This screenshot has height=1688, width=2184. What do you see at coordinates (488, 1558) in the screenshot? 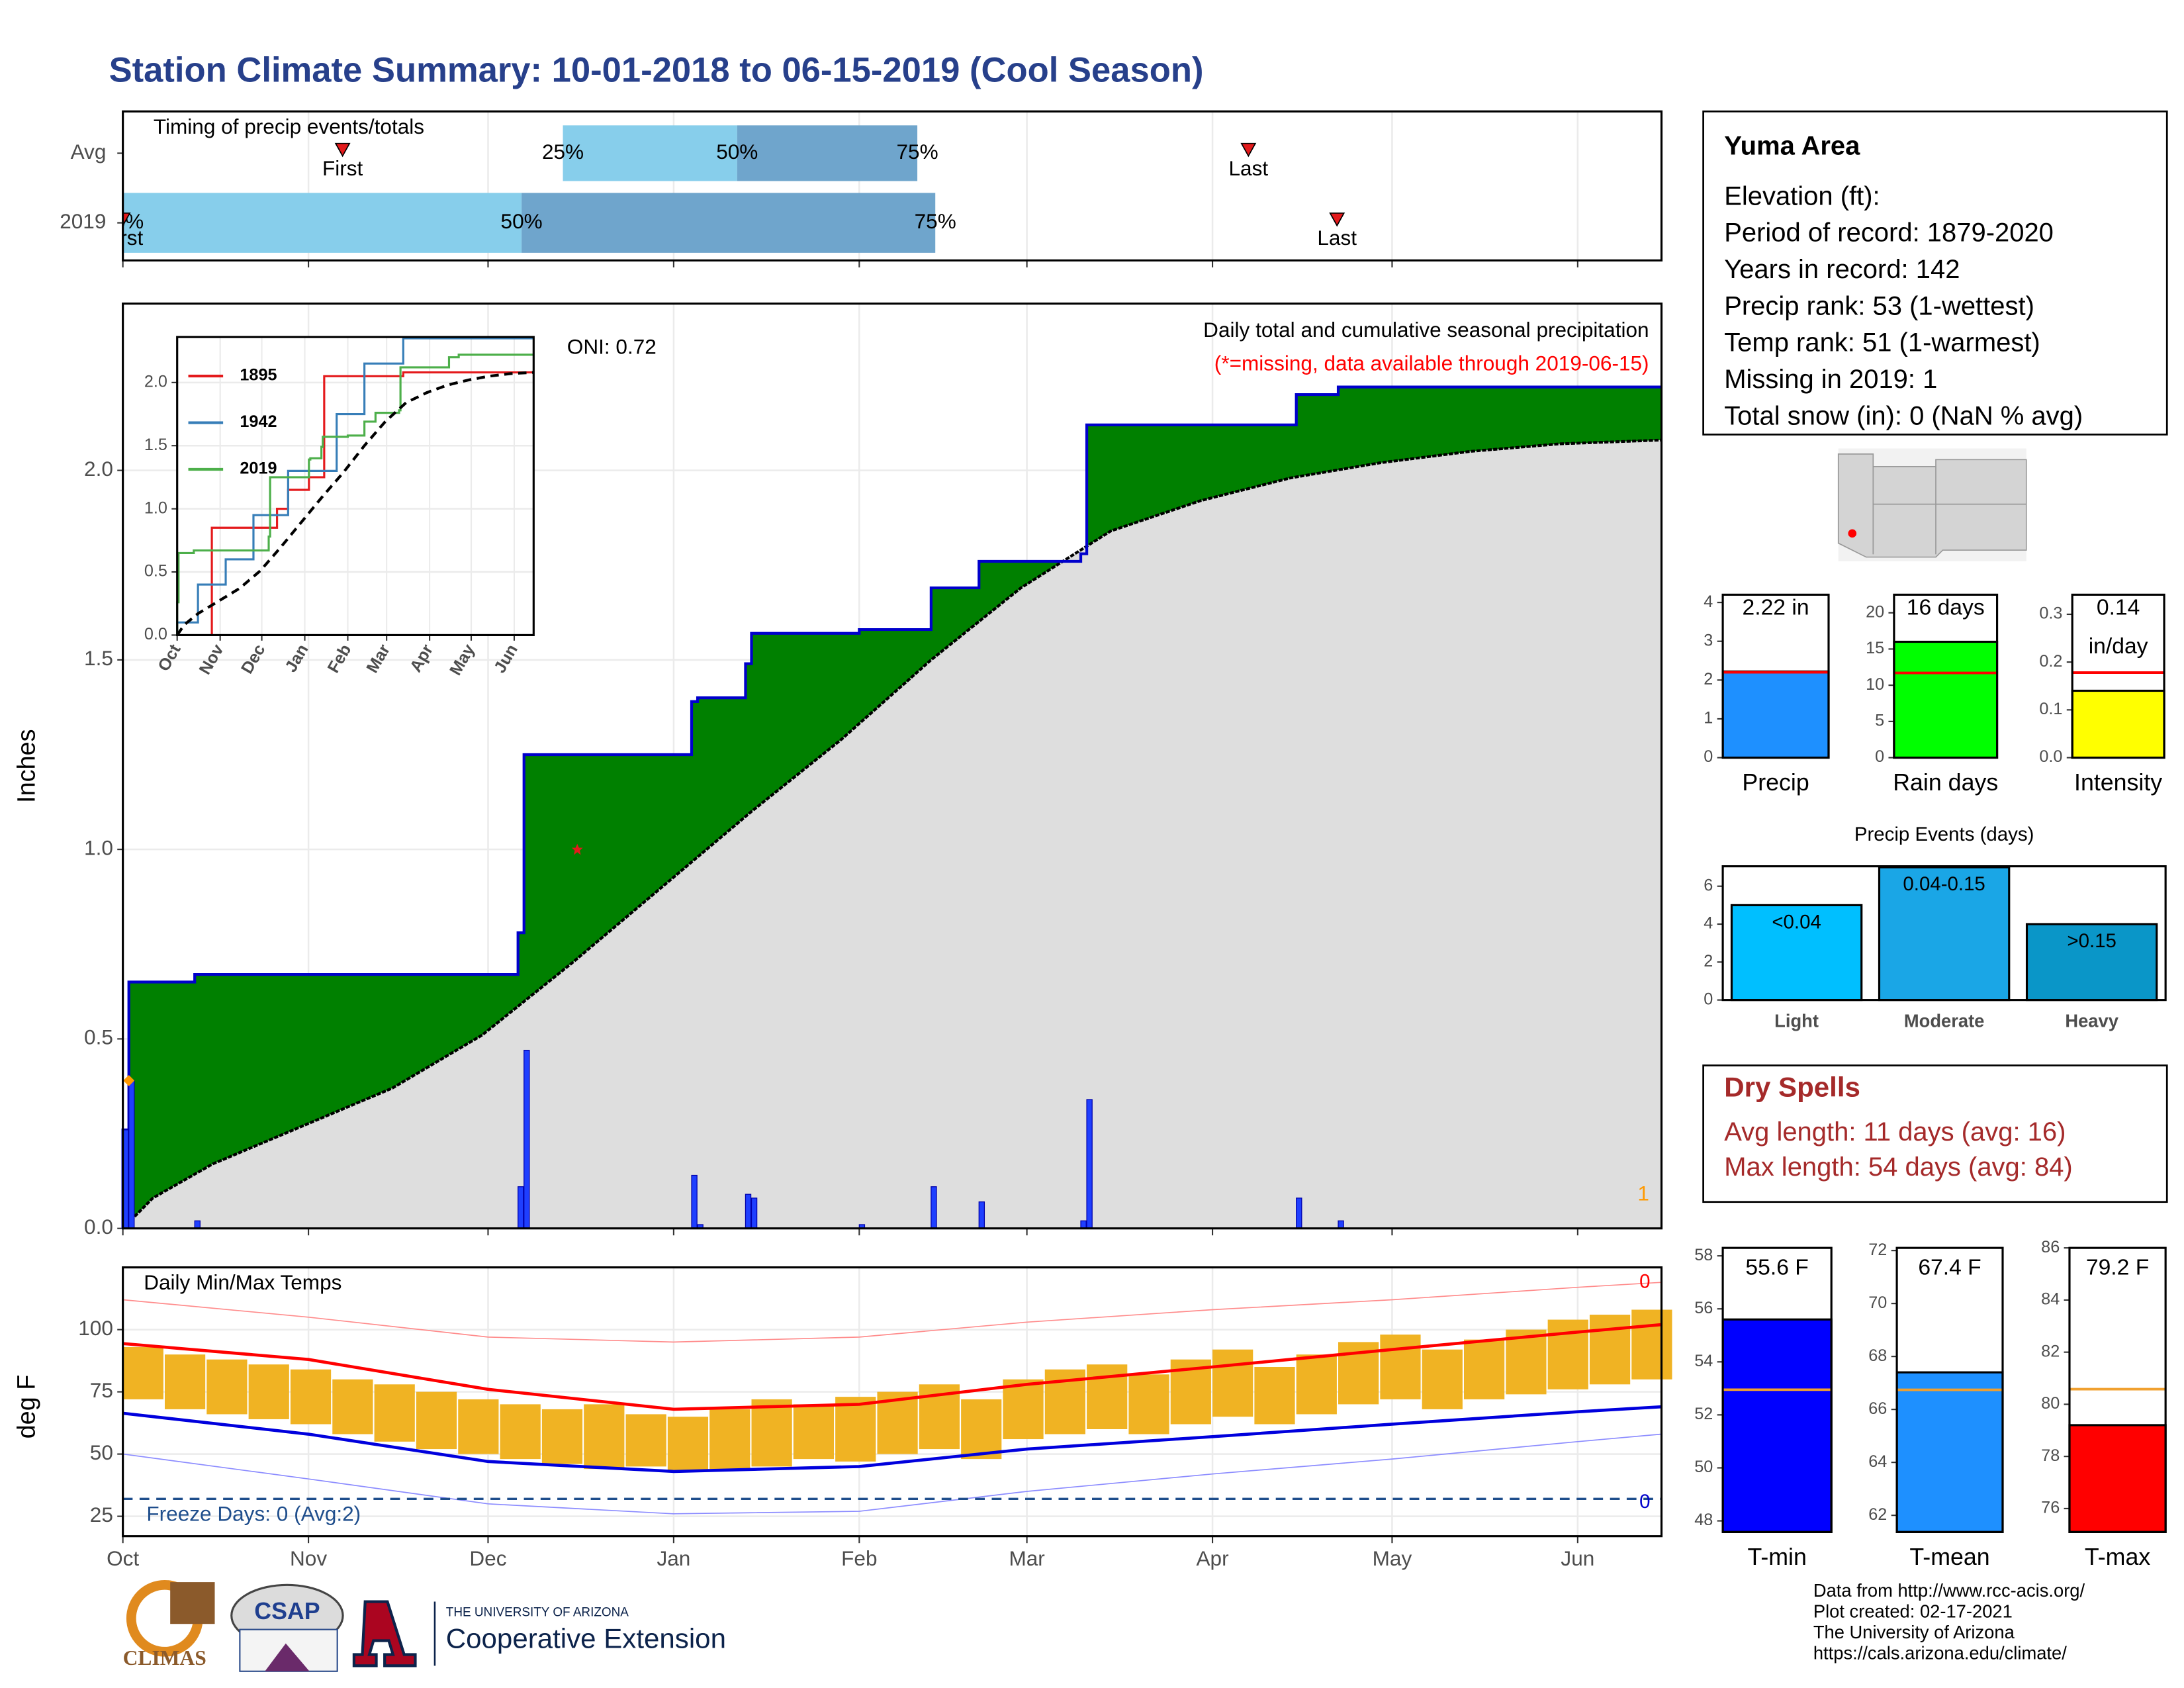
I see `x-tick-label: Dec` at bounding box center [488, 1558].